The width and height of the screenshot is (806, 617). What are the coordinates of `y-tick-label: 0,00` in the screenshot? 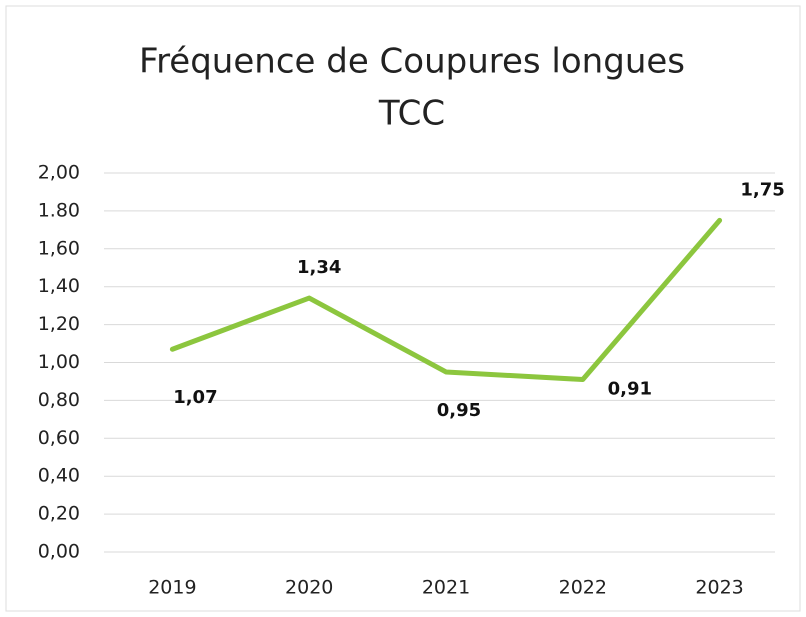 It's located at (59, 552).